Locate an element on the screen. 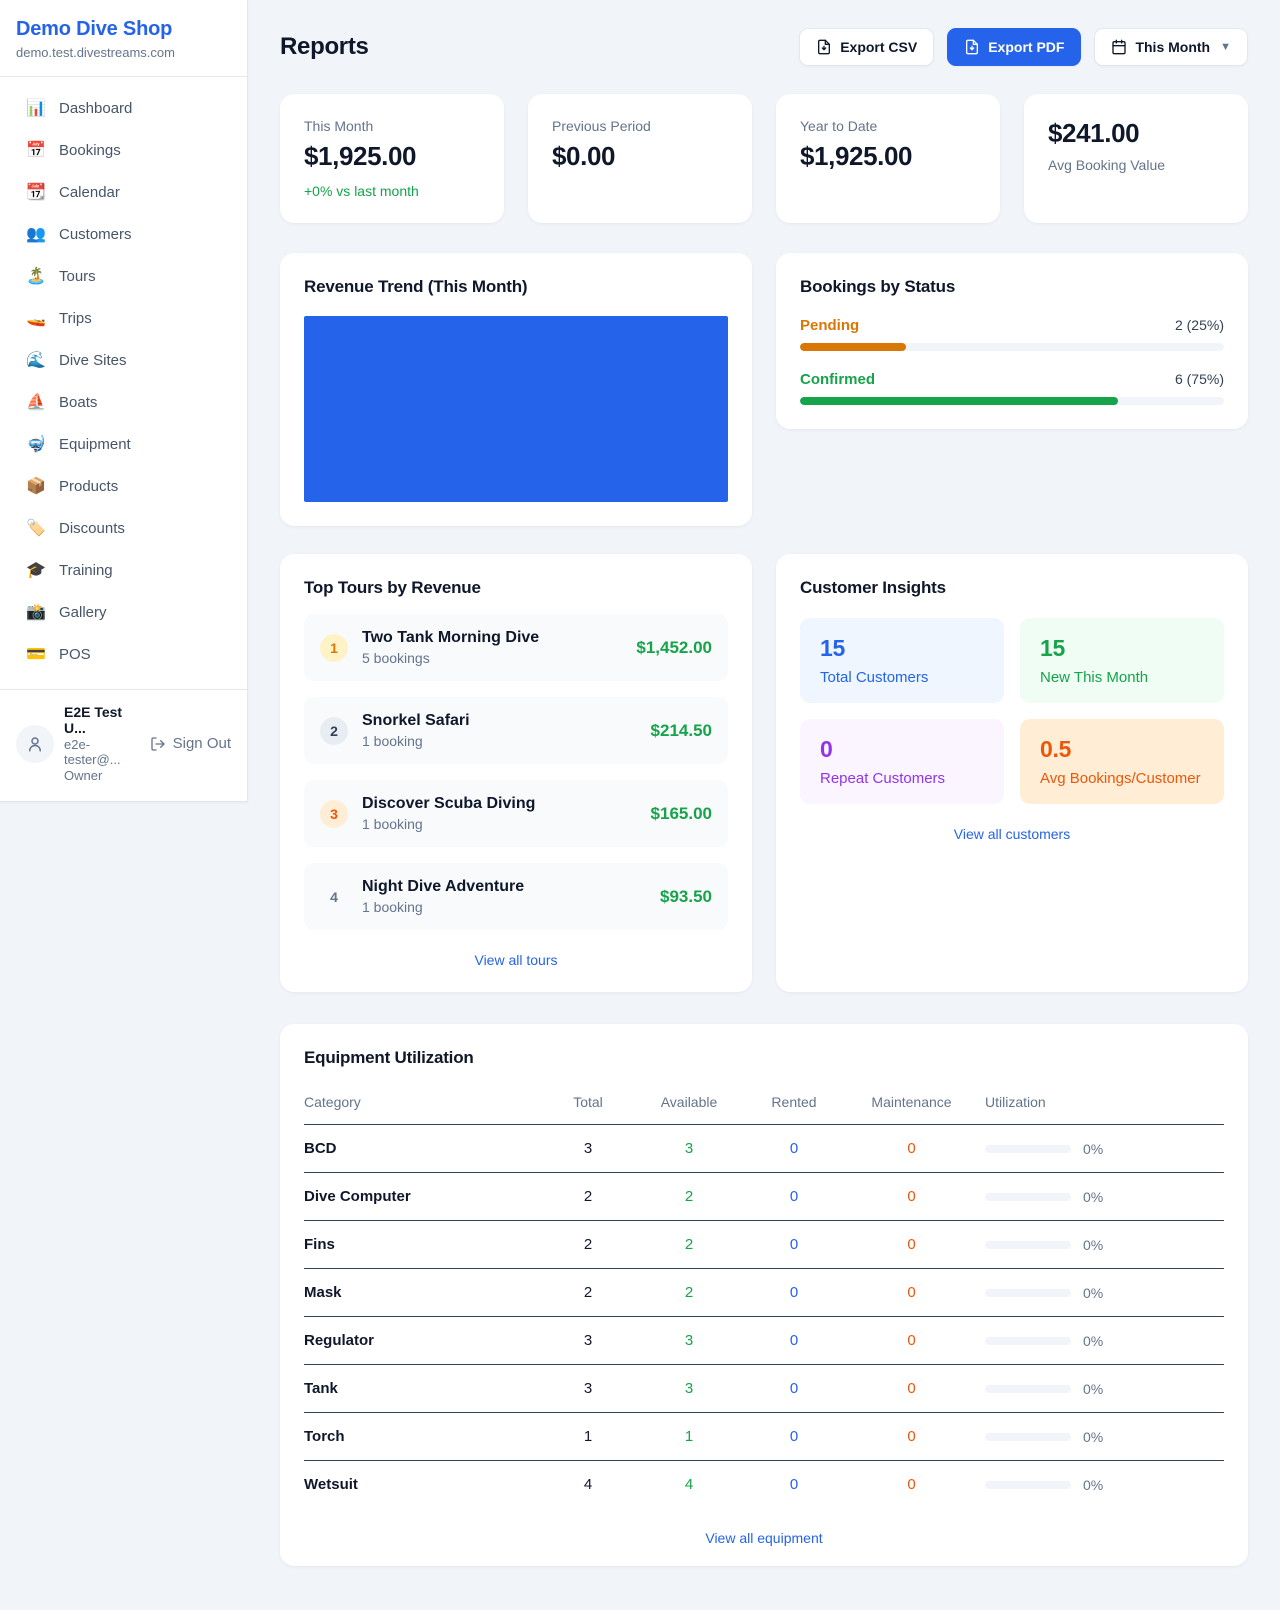 The image size is (1280, 1610). insight-tile-repeat-customers: 0 Repeat Customers is located at coordinates (902, 761).